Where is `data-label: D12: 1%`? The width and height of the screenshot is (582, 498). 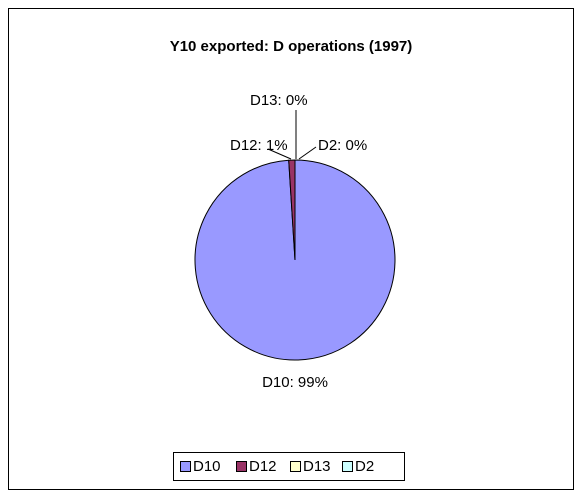
data-label: D12: 1% is located at coordinates (259, 145).